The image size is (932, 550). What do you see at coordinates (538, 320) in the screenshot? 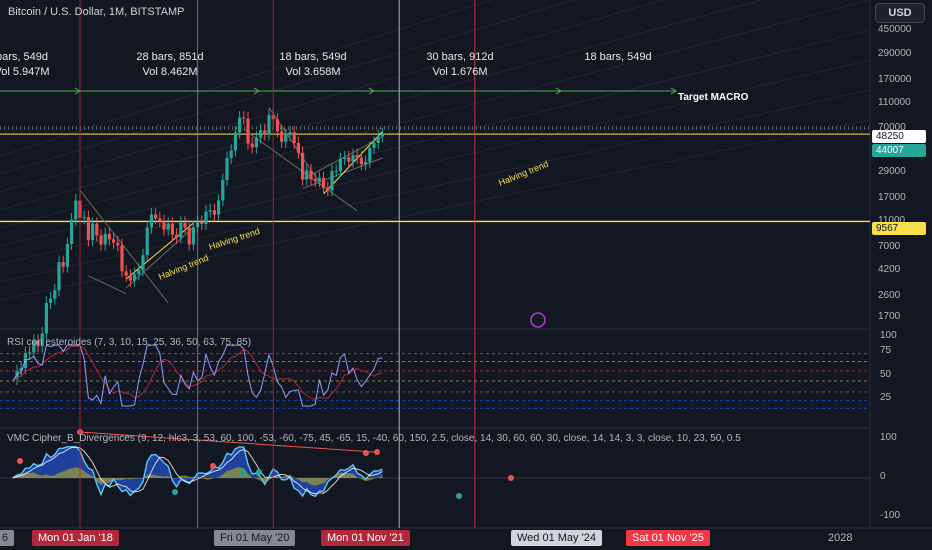
I see `flash-icon` at bounding box center [538, 320].